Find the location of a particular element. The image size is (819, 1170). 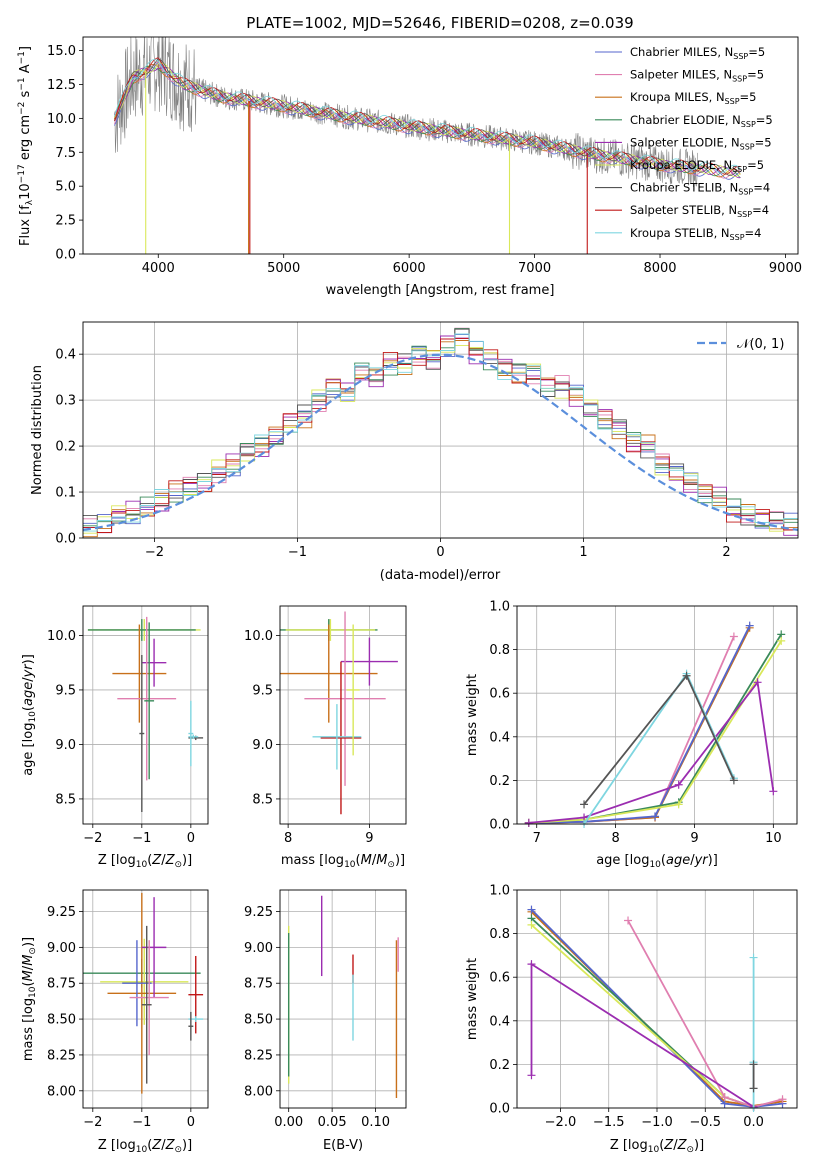

age_vs_z-frame is located at coordinates (145, 715).